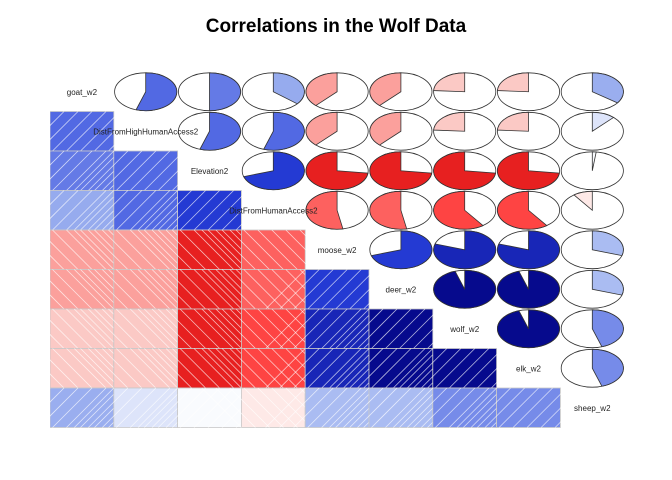 The image size is (672, 480). What do you see at coordinates (401, 92) in the screenshot?
I see `pie-cell-goat_w2-deer_w2` at bounding box center [401, 92].